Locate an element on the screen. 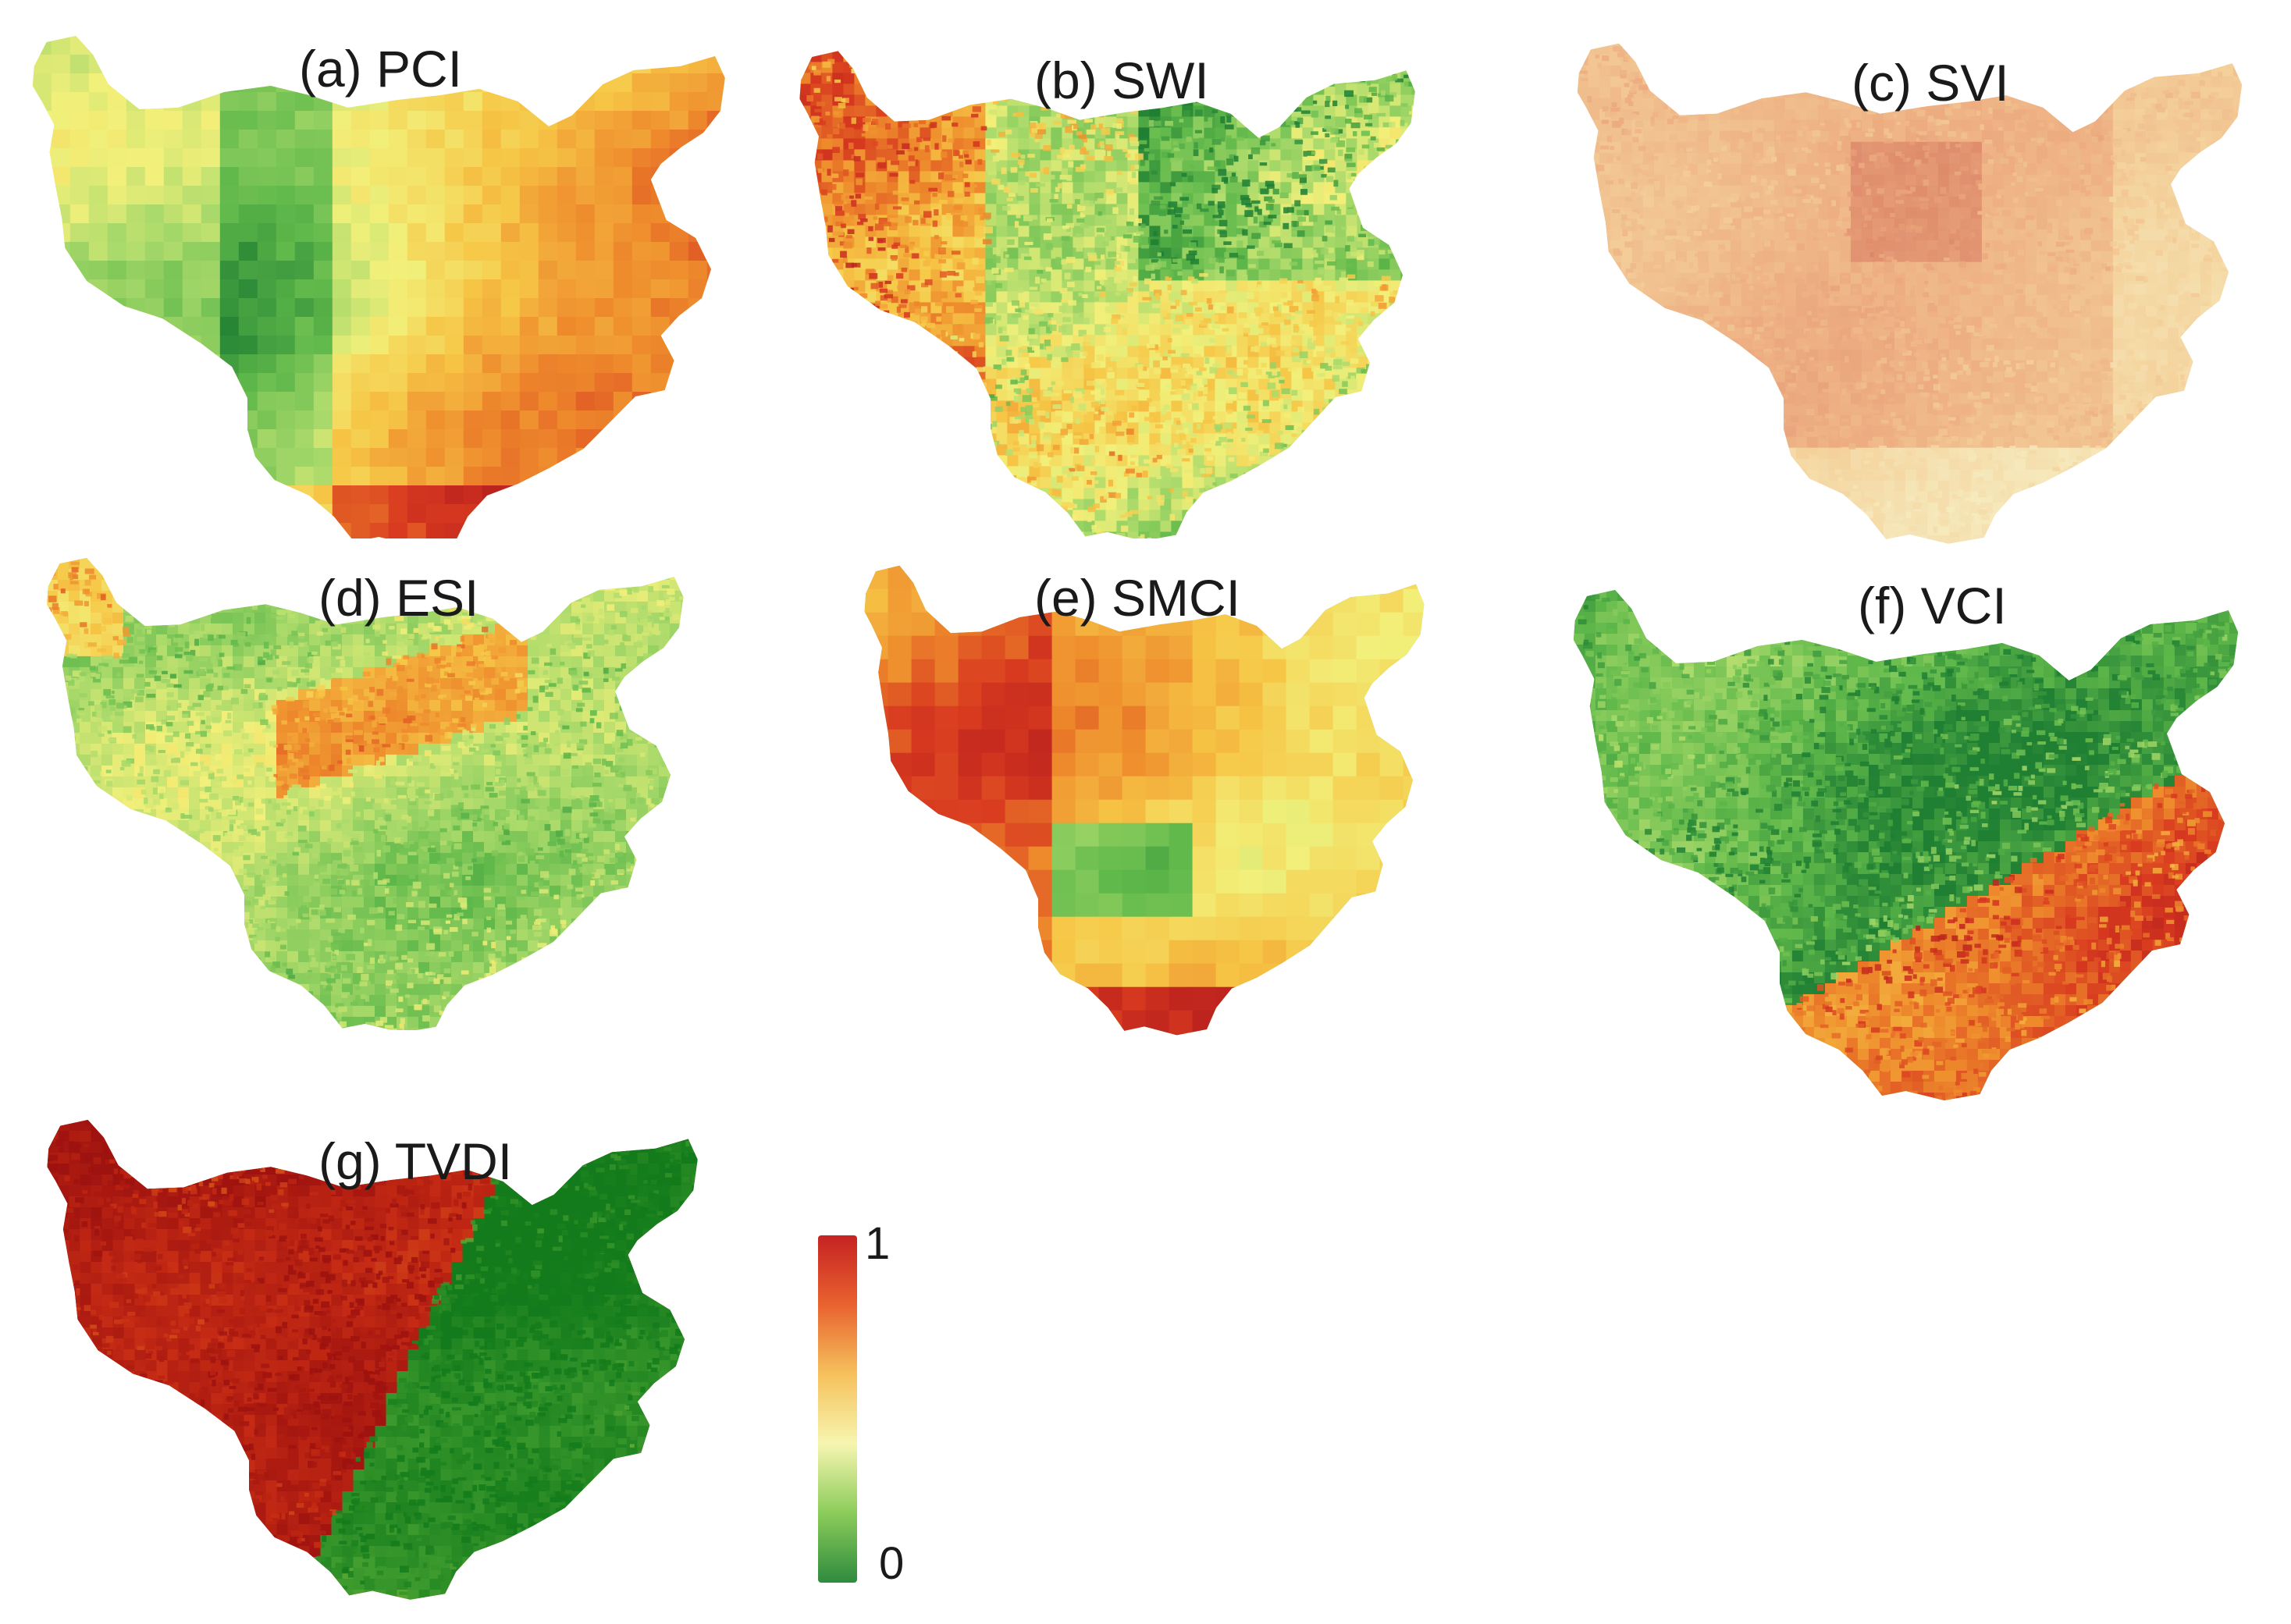  map-swi is located at coordinates (1107, 294).